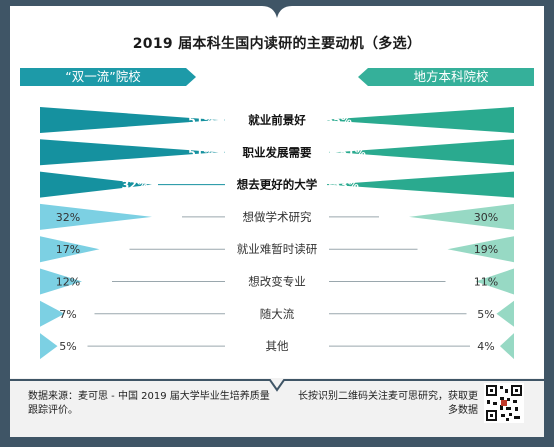 This screenshot has height=447, width=554. What do you see at coordinates (103, 76) in the screenshot?
I see `left-header: “双一流”院校` at bounding box center [103, 76].